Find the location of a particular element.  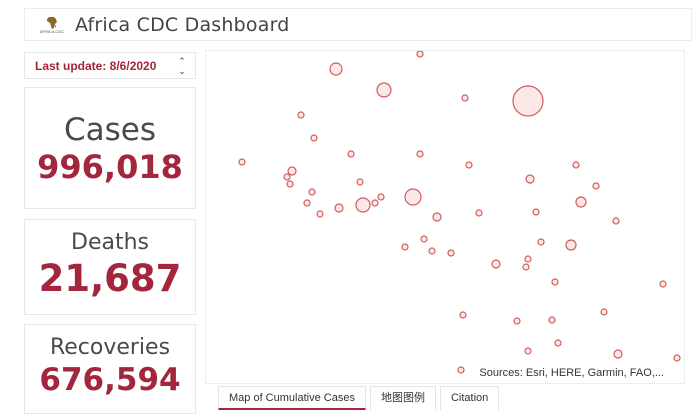

chevron-down-icon: ⌄ is located at coordinates (182, 70).